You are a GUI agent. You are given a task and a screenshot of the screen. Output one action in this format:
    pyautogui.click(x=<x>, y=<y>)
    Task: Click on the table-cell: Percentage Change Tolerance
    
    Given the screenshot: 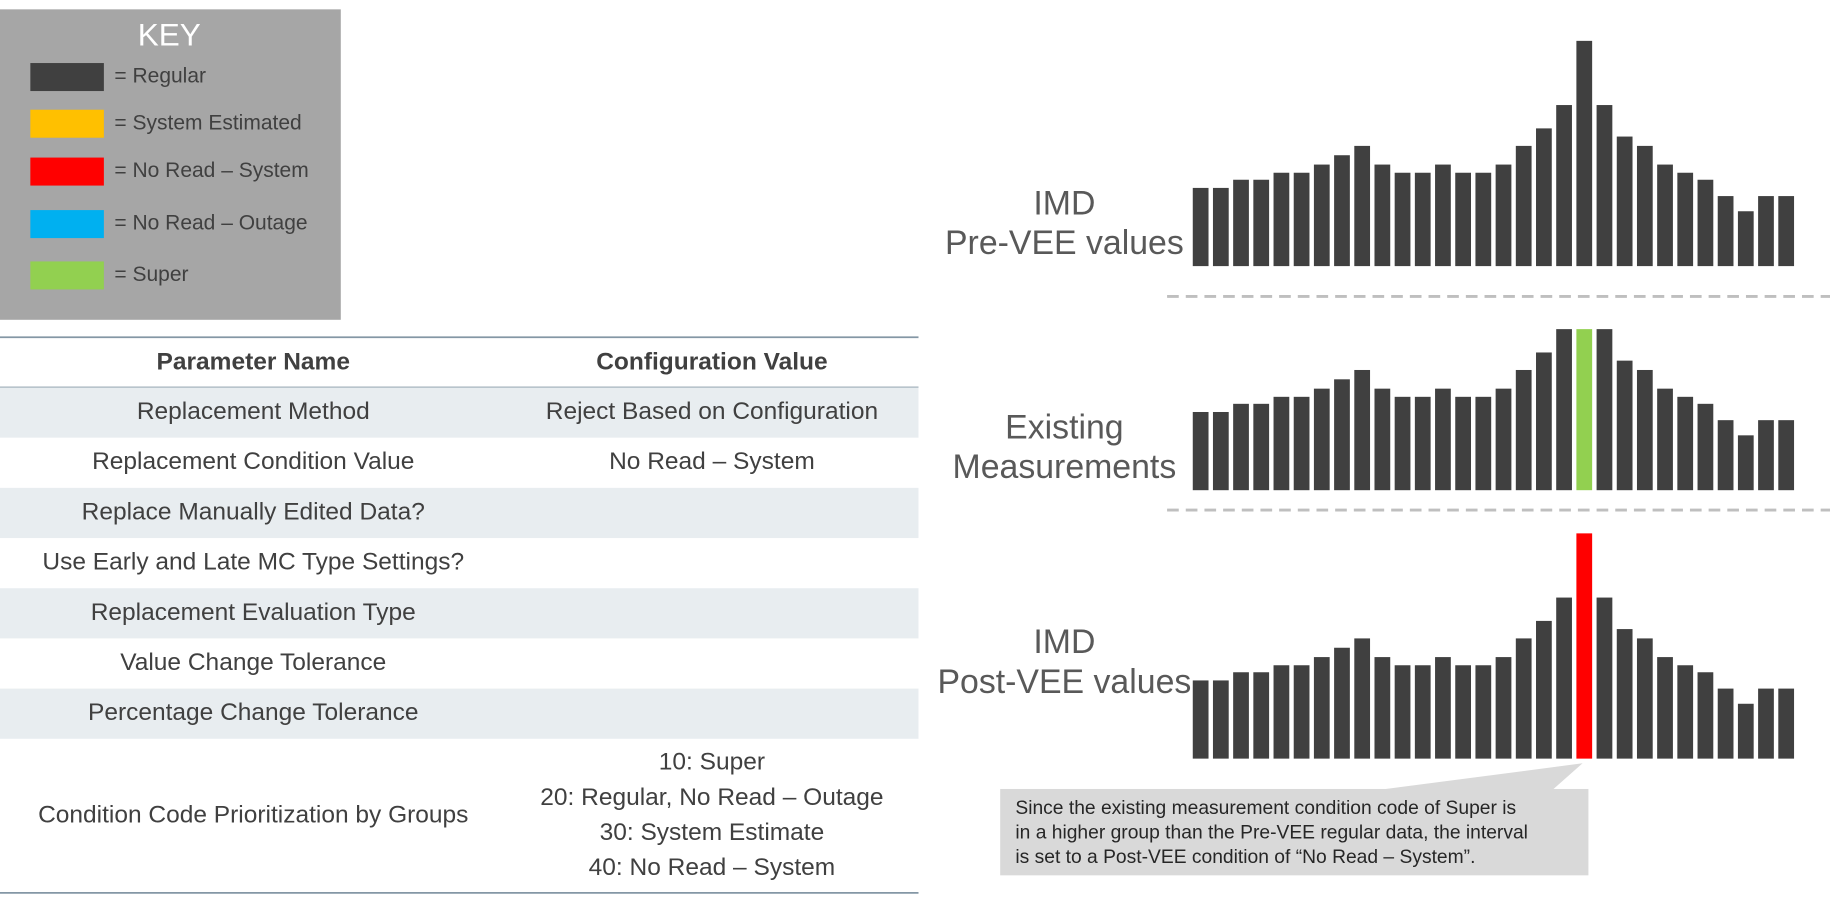 What is the action you would take?
    pyautogui.click(x=253, y=712)
    